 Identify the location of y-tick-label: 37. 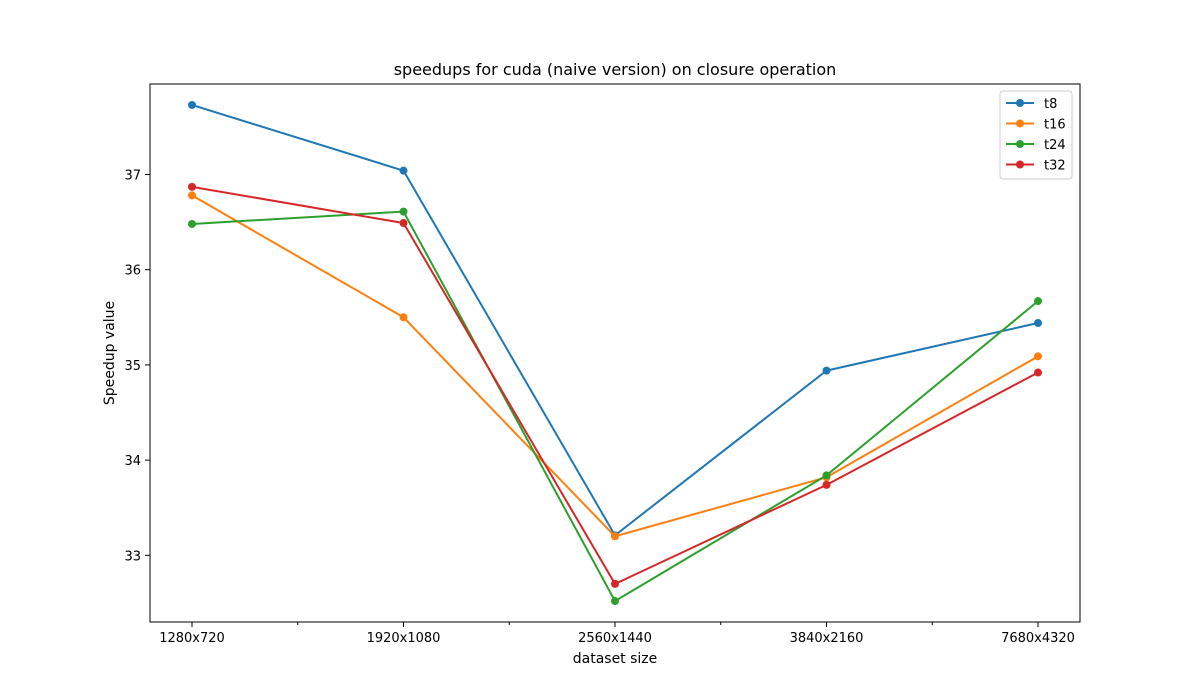
(132, 175).